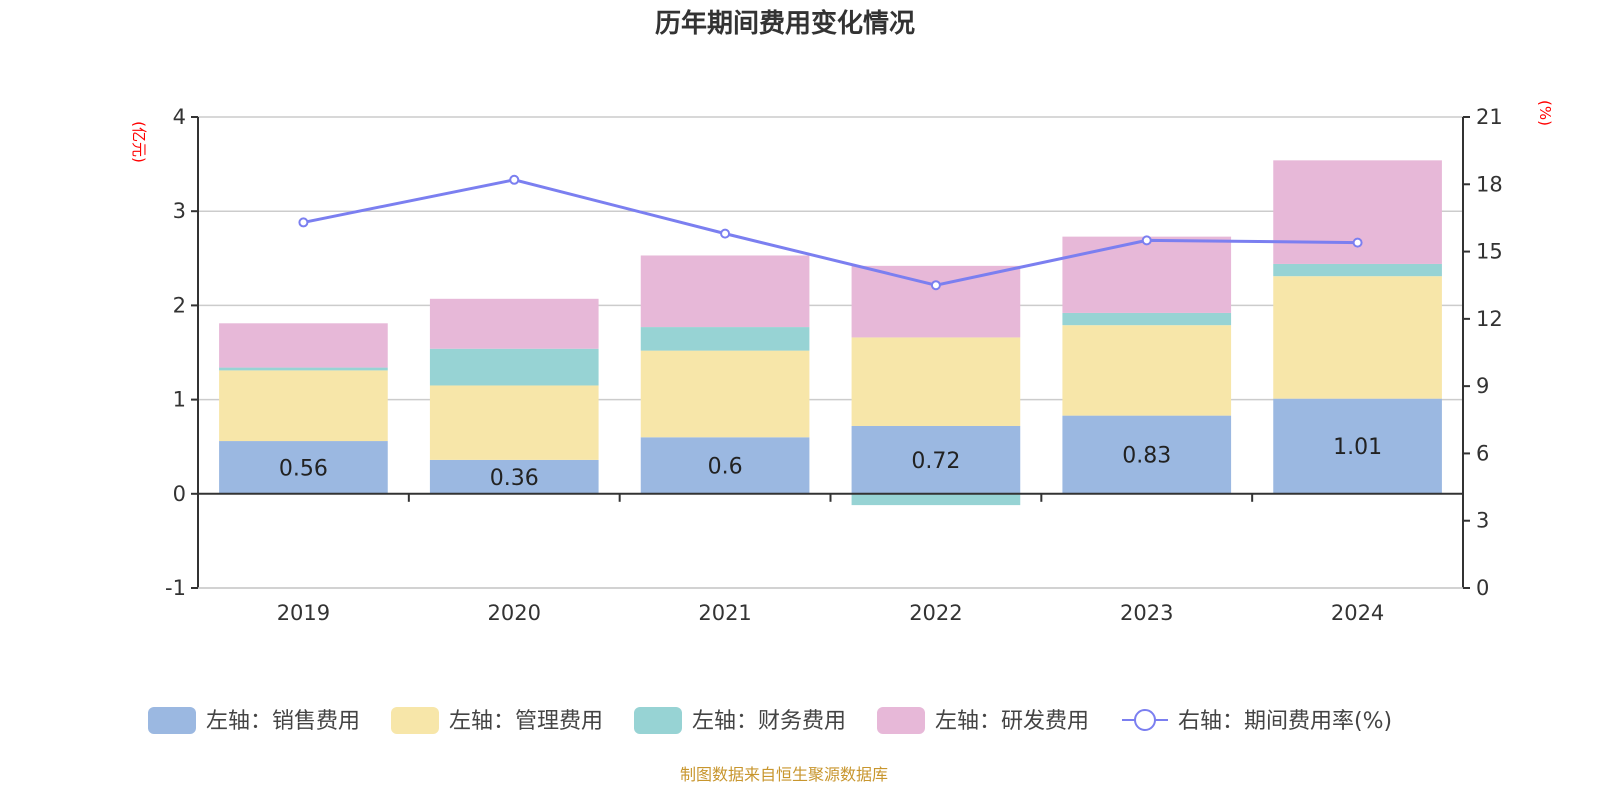 The width and height of the screenshot is (1600, 800). I want to click on bar-data-label: 0.6, so click(725, 467).